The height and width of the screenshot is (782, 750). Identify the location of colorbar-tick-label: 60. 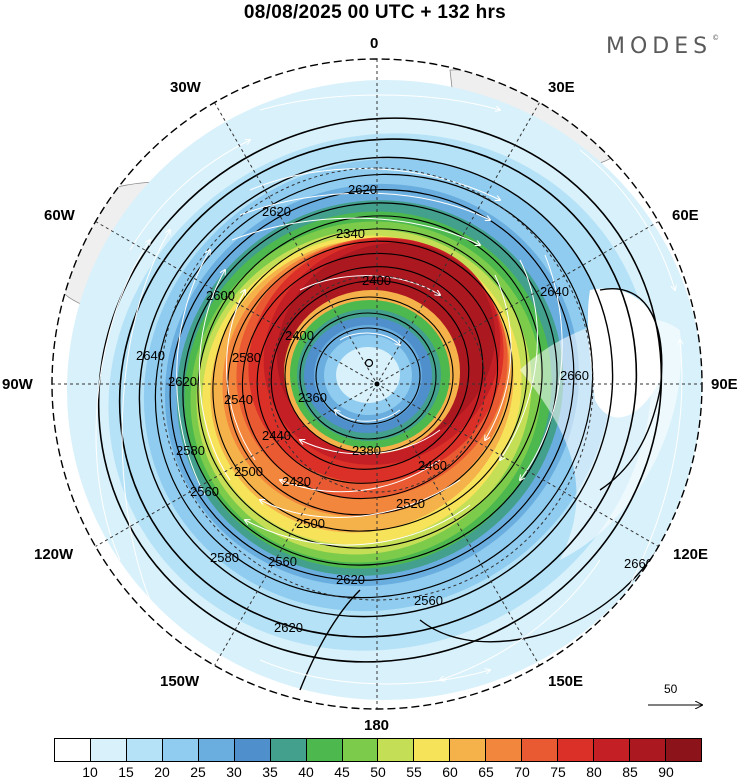
(450, 772).